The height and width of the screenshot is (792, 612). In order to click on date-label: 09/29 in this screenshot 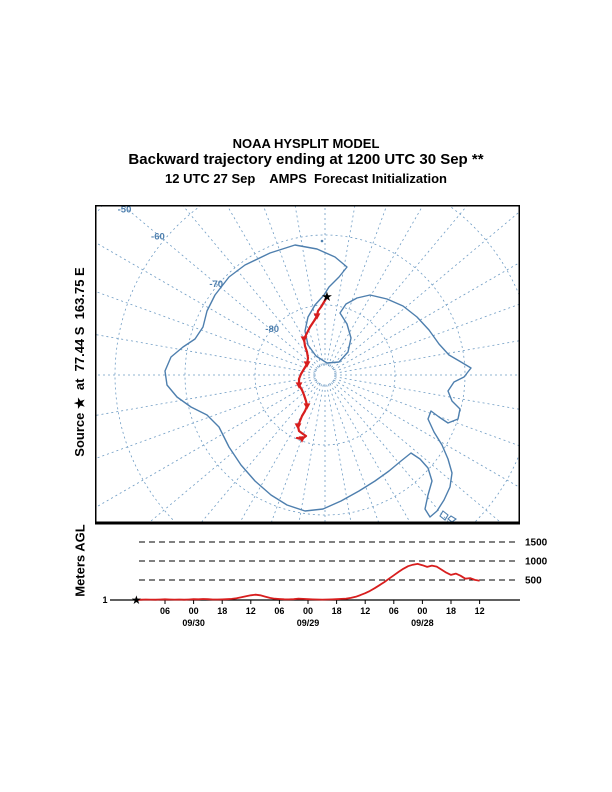, I will do `click(308, 623)`.